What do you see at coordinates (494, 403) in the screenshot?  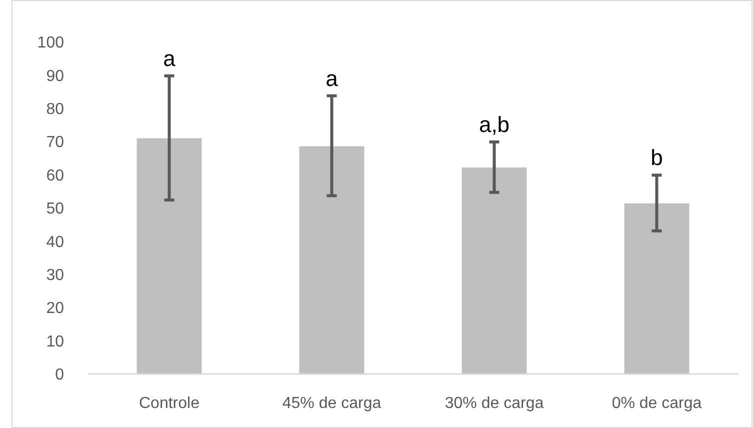 I see `x-tick-label: 30% de carga` at bounding box center [494, 403].